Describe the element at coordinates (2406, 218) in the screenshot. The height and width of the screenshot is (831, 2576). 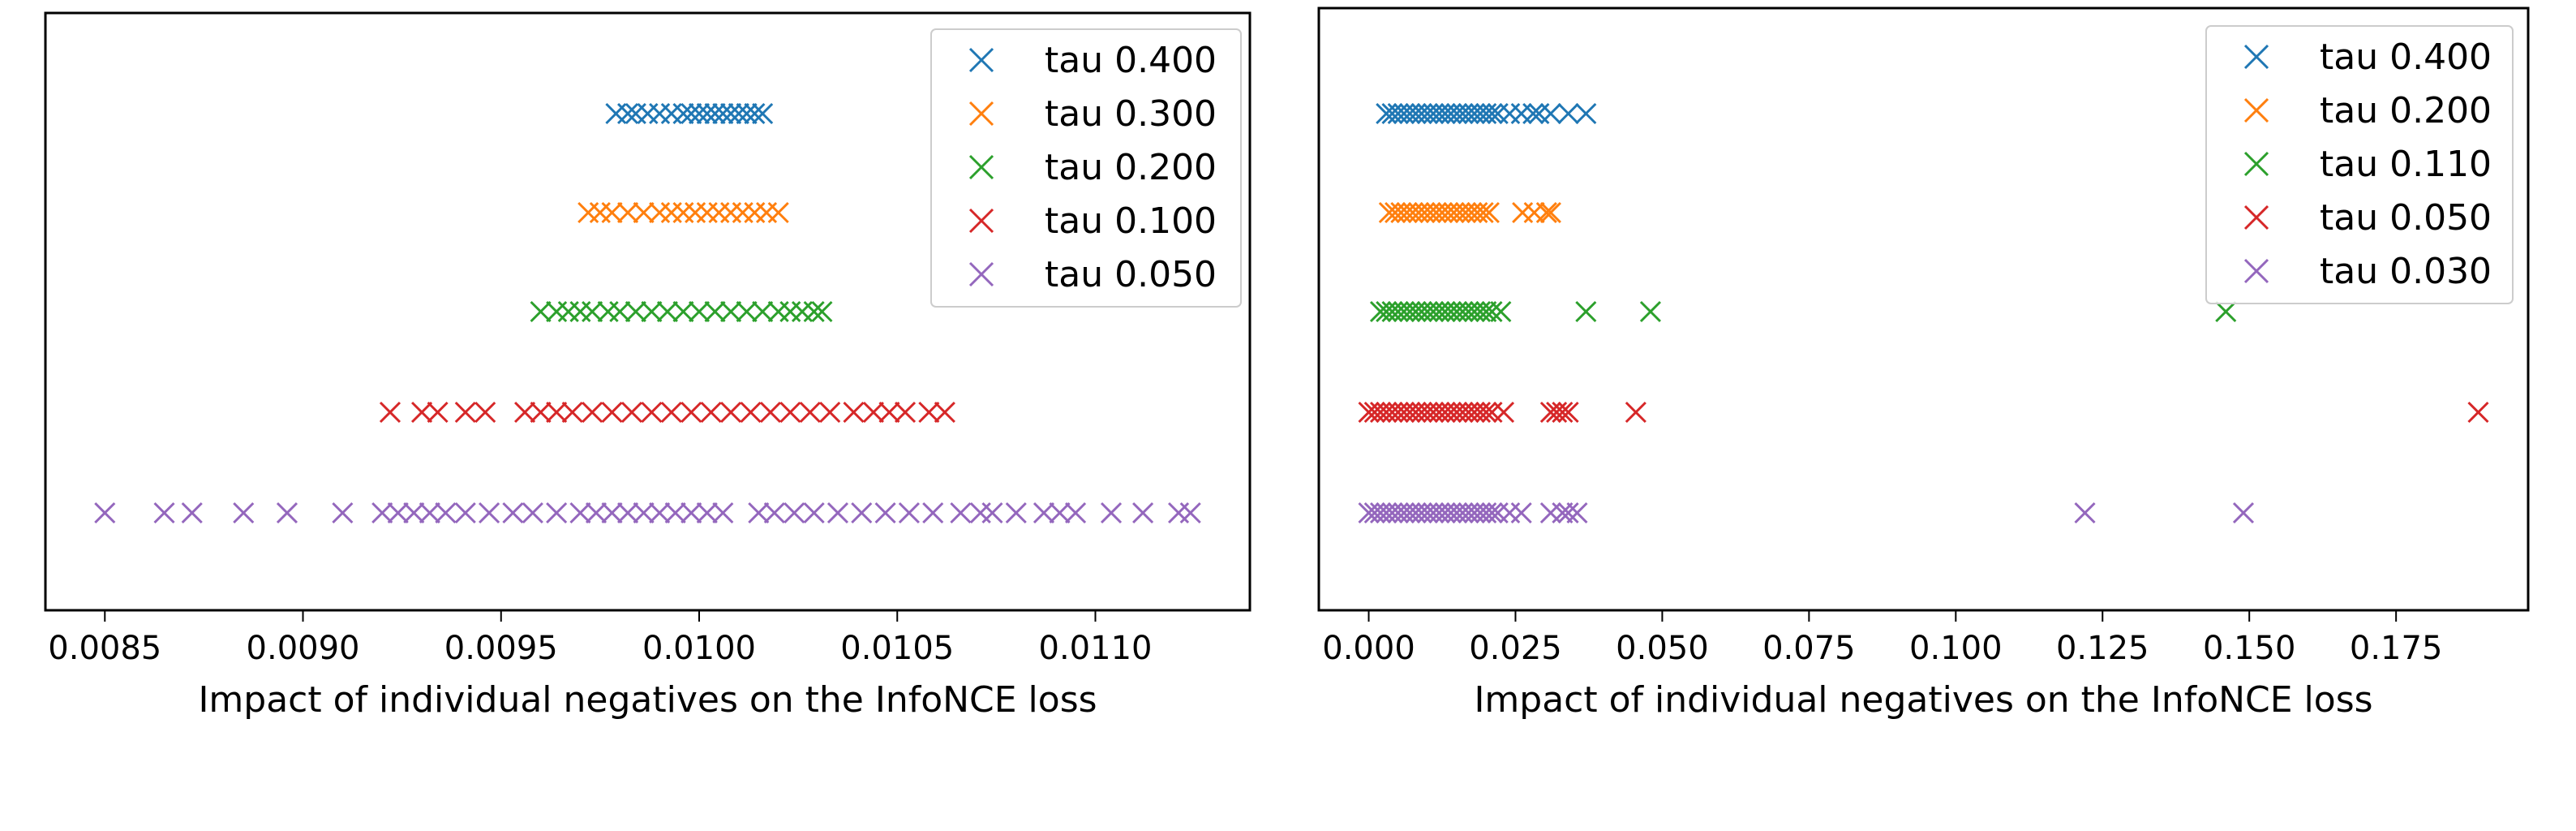
I see `legend-label: tau 0.050` at that location.